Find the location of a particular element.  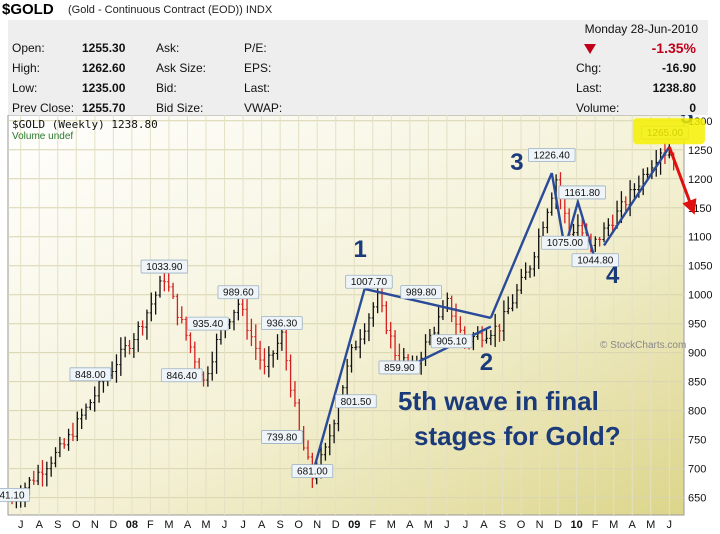

legend-volume: Volume undef is located at coordinates (42, 136).